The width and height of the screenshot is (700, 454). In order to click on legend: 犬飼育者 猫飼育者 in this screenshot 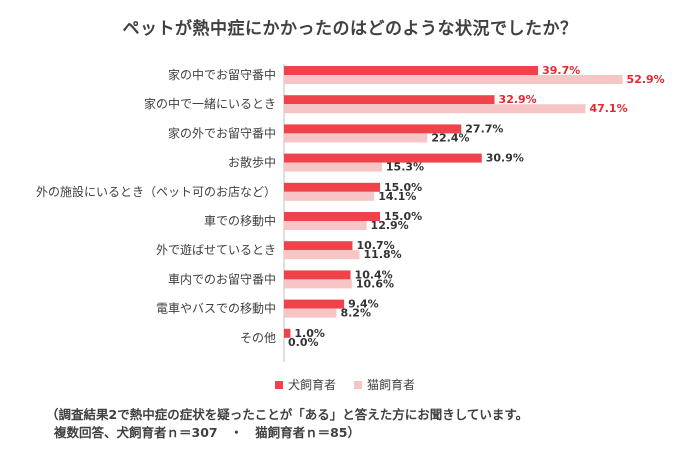, I will do `click(345, 384)`.